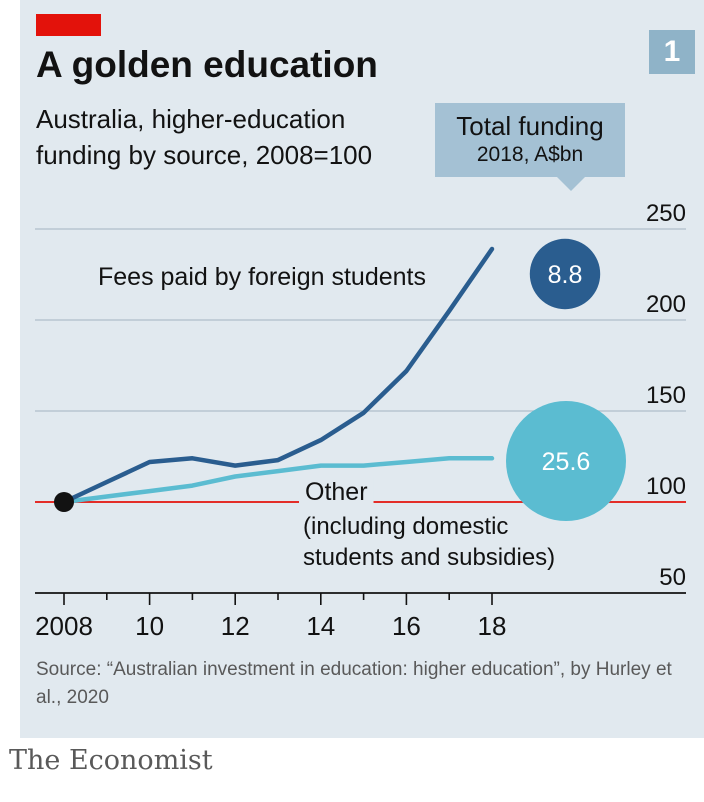 This screenshot has width=704, height=802. I want to click on bubble-other, so click(566, 461).